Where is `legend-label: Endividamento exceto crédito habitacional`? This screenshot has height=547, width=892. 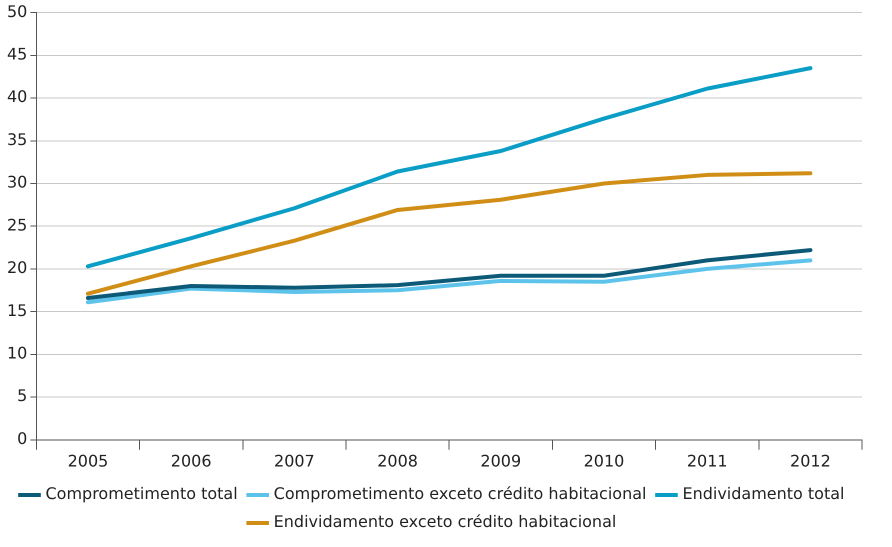 legend-label: Endividamento exceto crédito habitacional is located at coordinates (445, 522).